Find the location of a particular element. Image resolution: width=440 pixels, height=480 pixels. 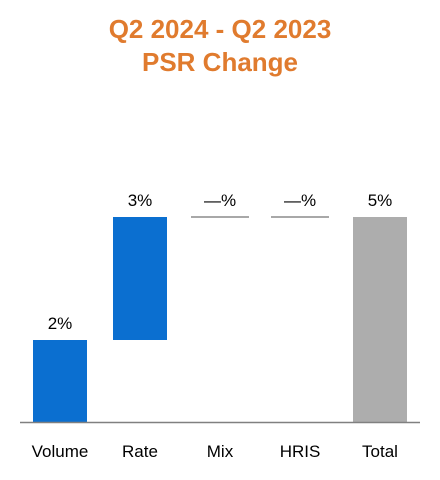

chart-title-line-1: Q2 2024 - Q2 2023 is located at coordinates (220, 29).